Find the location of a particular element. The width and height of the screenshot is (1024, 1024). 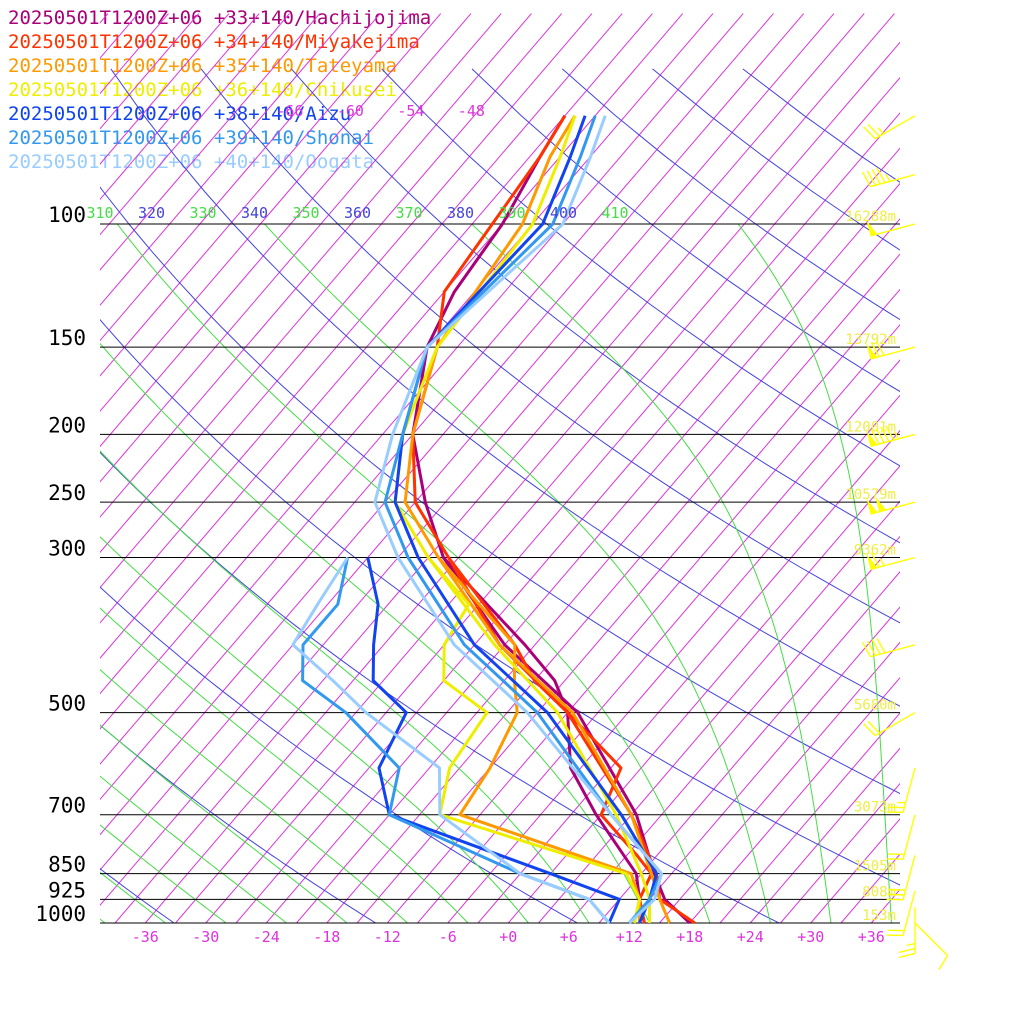

upper-isotherm-label: -66 is located at coordinates (289, 111).